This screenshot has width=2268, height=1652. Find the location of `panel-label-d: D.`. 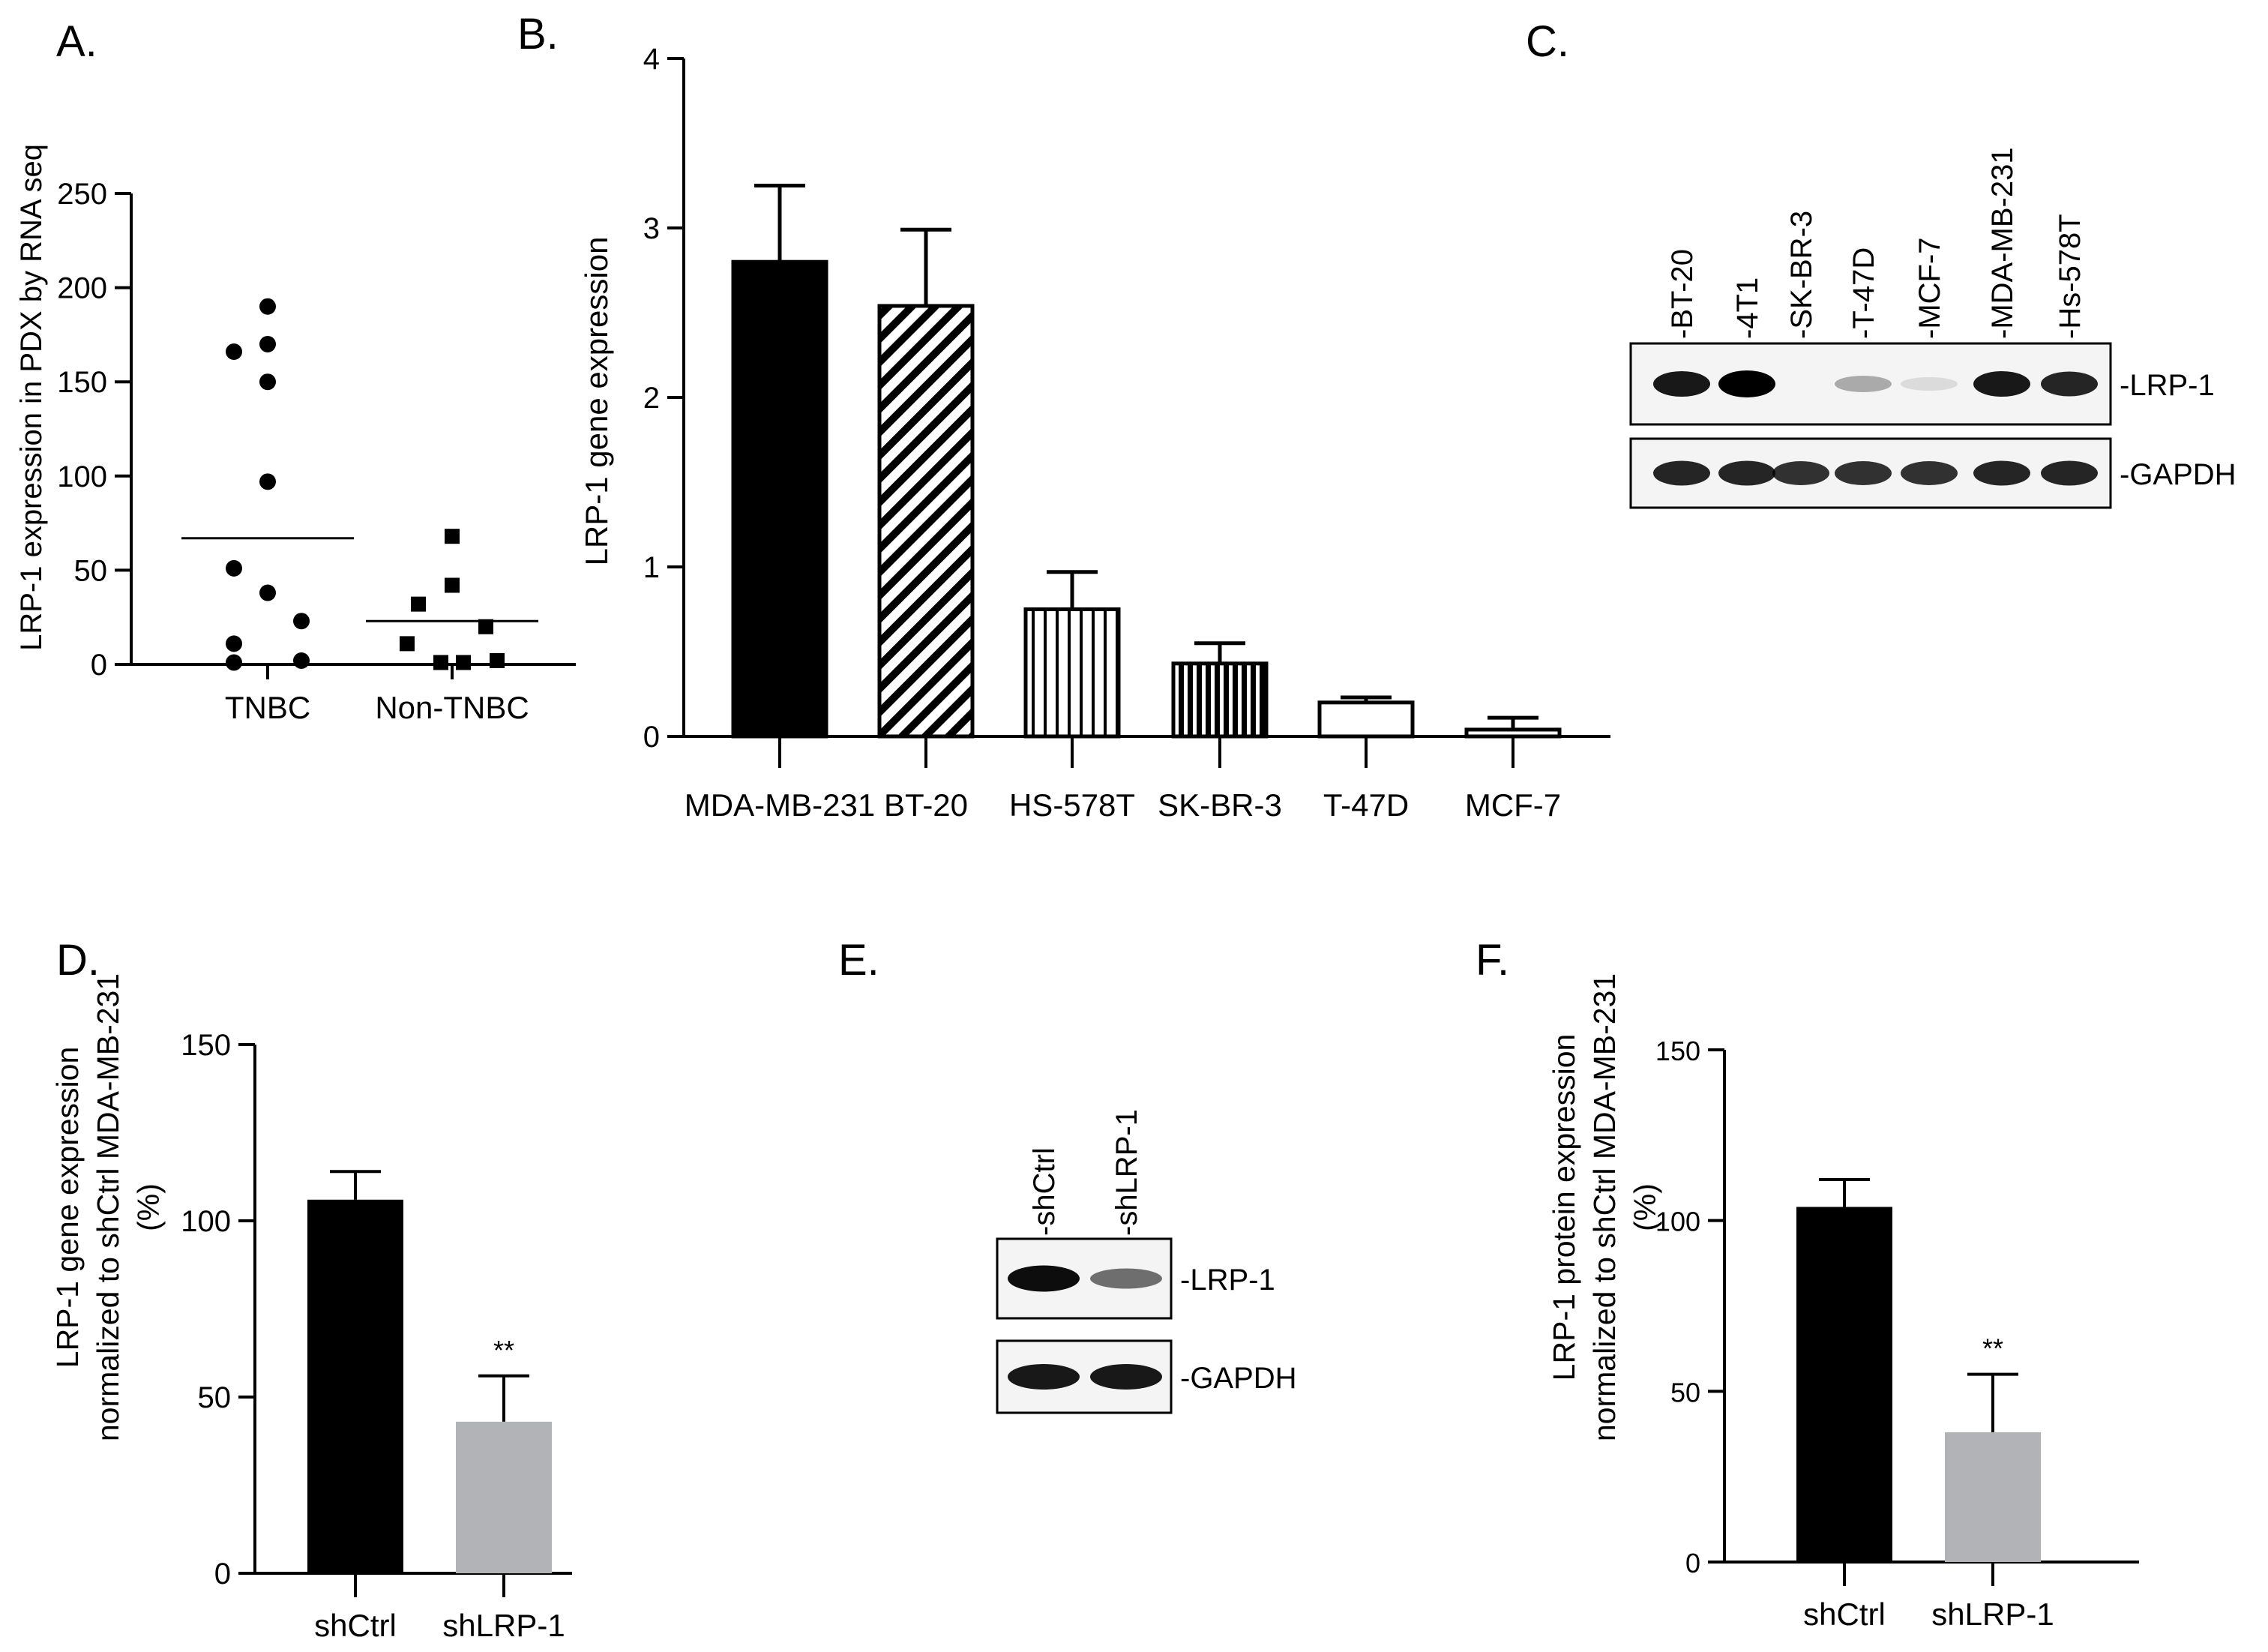

panel-label-d: D. is located at coordinates (78, 961).